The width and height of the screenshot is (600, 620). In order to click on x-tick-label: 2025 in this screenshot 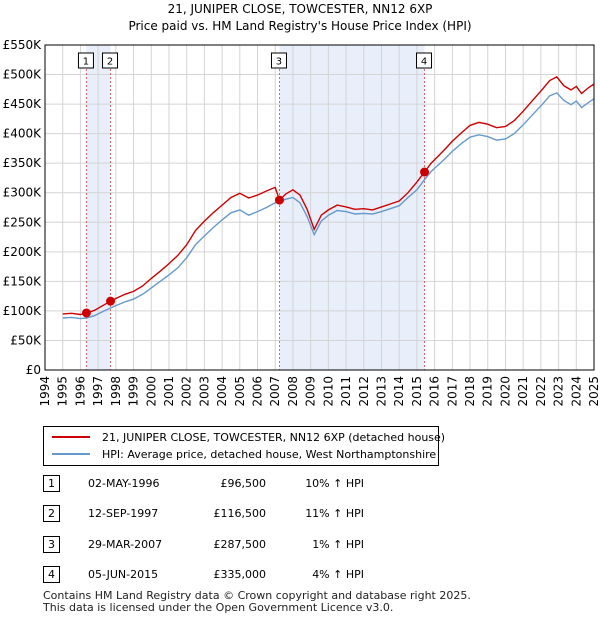, I will do `click(593, 391)`.